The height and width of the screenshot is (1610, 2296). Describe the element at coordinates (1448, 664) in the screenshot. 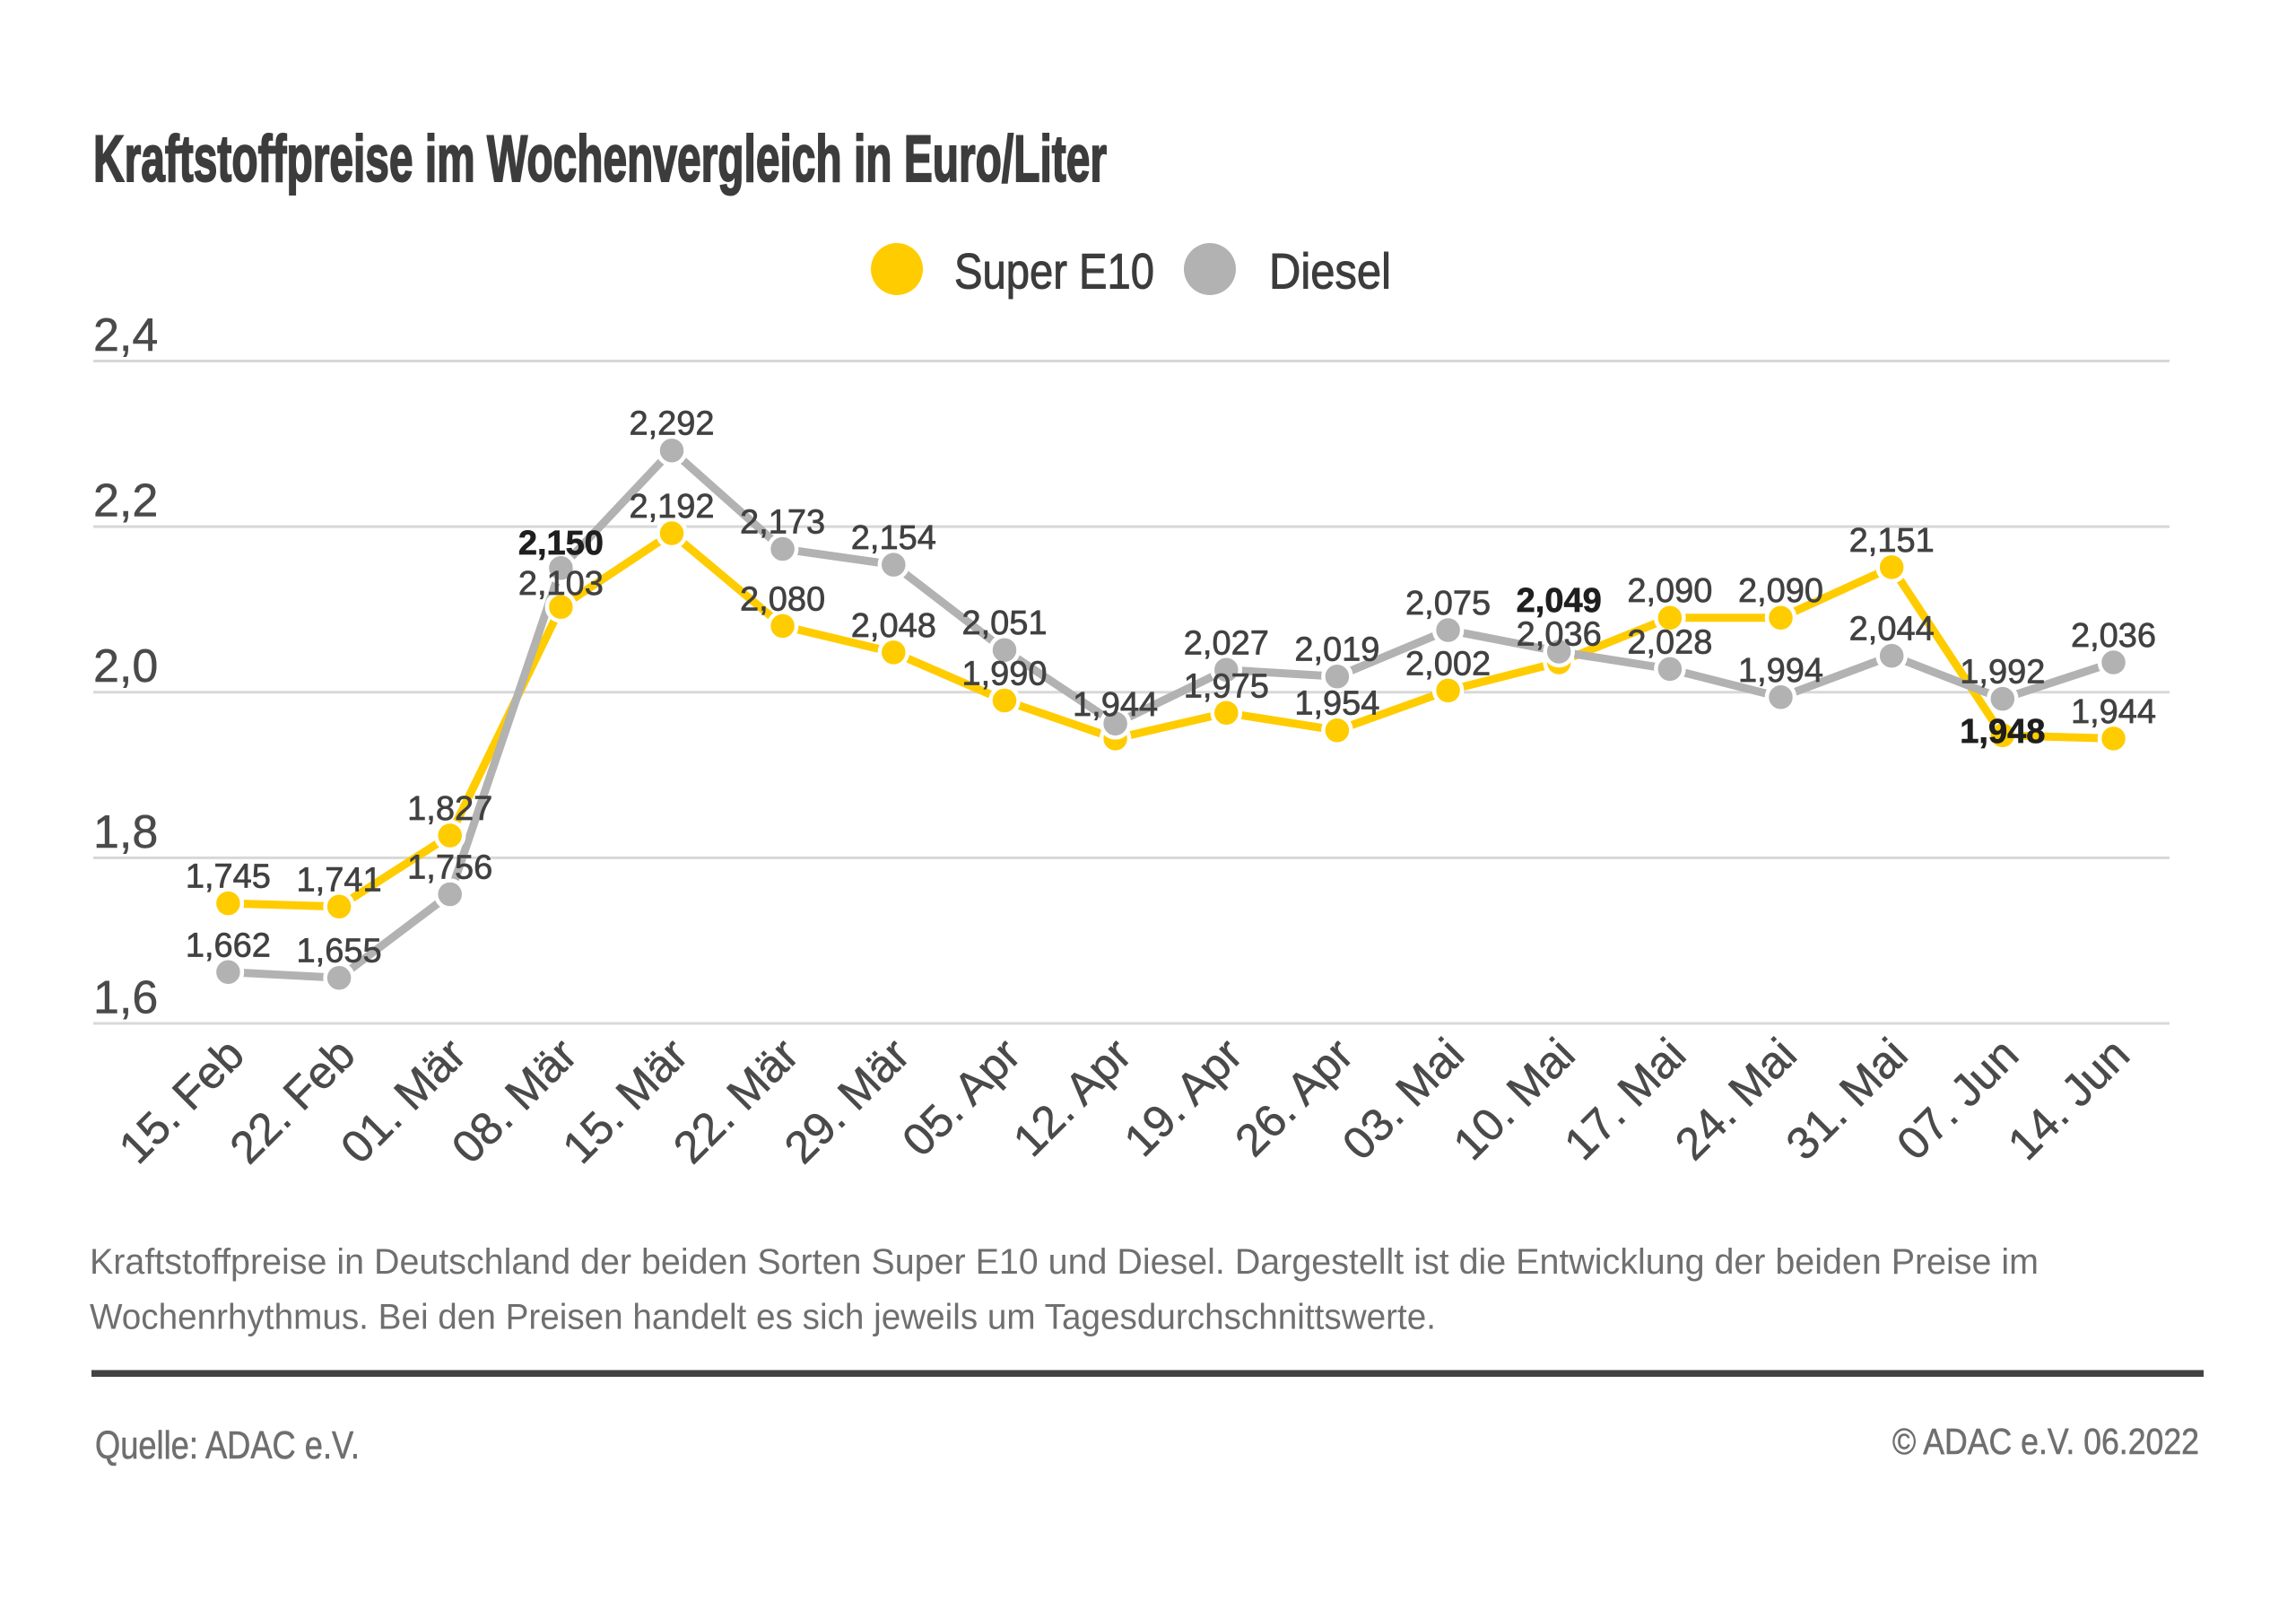

I see `svg-text: 2,002` at that location.